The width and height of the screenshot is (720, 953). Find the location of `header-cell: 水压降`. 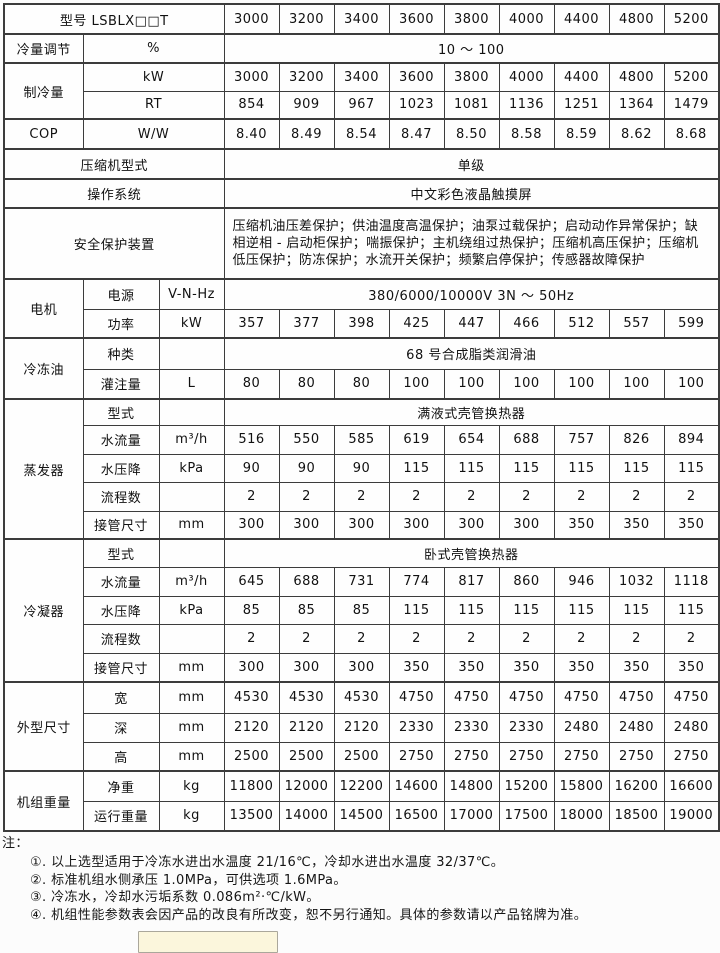

header-cell: 水压降 is located at coordinates (121, 610).